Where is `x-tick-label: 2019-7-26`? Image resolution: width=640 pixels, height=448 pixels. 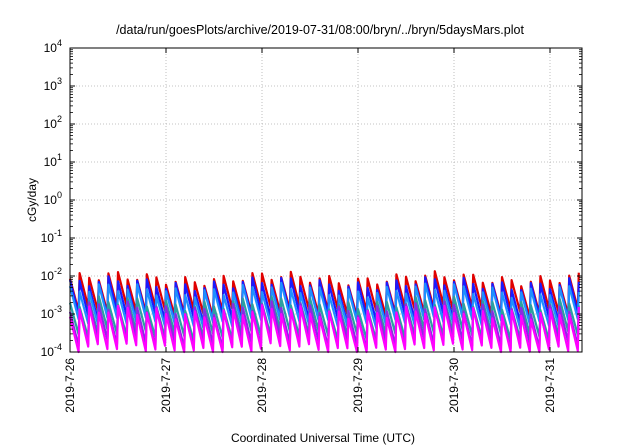 x-tick-label: 2019-7-26 is located at coordinates (70, 385).